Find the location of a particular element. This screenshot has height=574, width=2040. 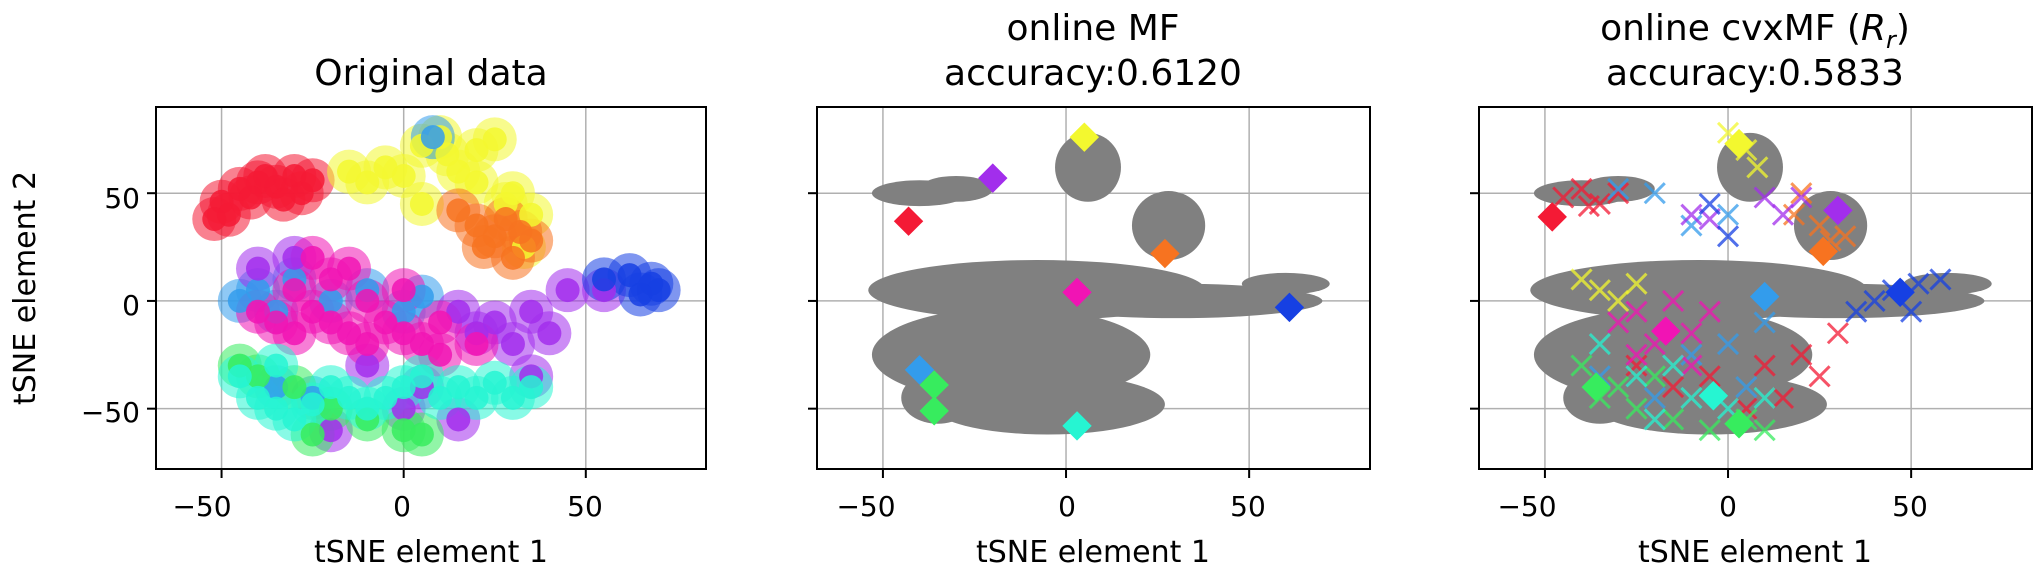

y-tick-label: 0 is located at coordinates (131, 305).